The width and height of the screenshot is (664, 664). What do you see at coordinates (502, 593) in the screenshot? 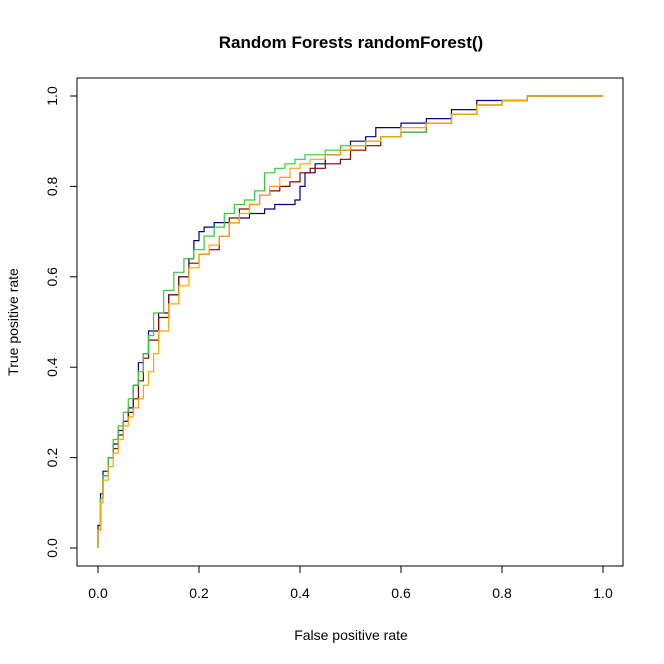
I see `x-tick-label: 0.8` at bounding box center [502, 593].